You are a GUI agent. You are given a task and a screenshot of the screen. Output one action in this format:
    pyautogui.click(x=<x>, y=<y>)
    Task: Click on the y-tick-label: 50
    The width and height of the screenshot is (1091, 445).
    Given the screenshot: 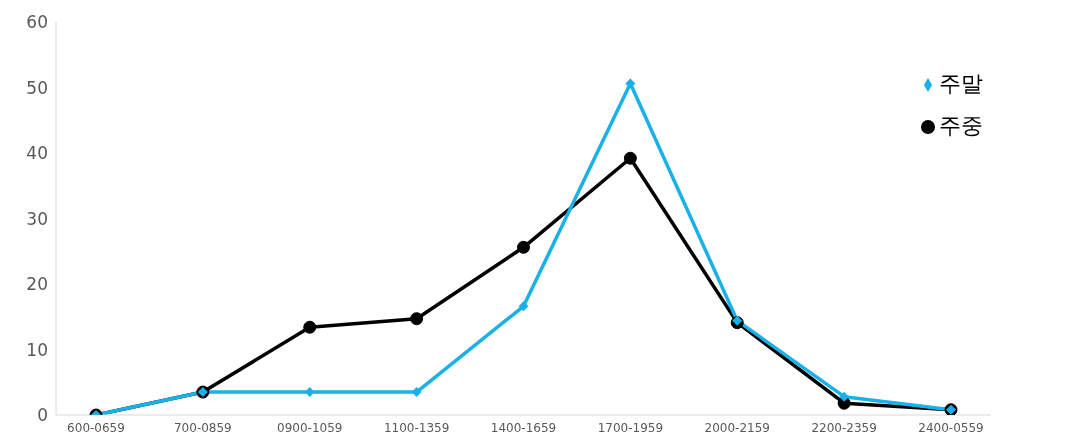 What is the action you would take?
    pyautogui.click(x=37, y=87)
    